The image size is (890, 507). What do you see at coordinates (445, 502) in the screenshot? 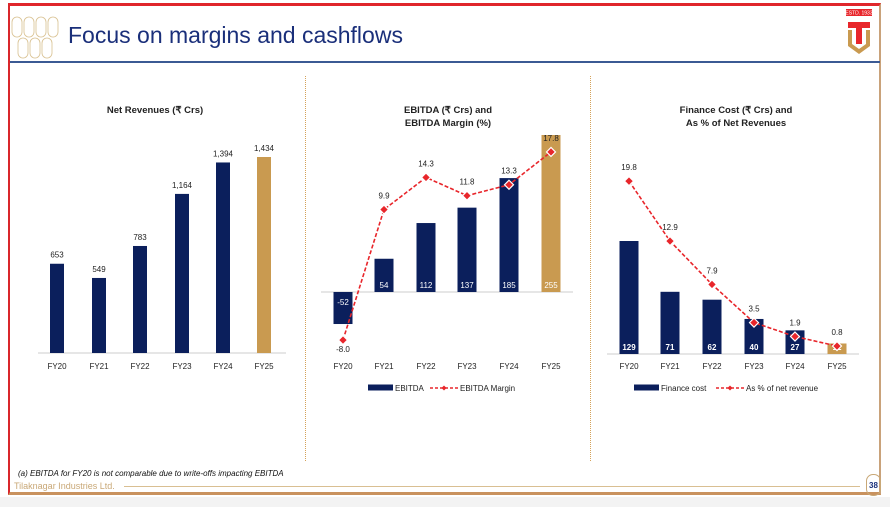
I see `window-bottom-bar` at bounding box center [445, 502].